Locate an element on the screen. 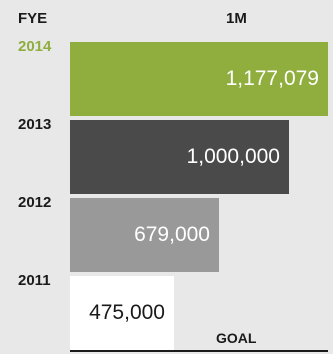 Image resolution: width=333 pixels, height=354 pixels. bar-value-label-2014: 1,177,079 is located at coordinates (272, 78).